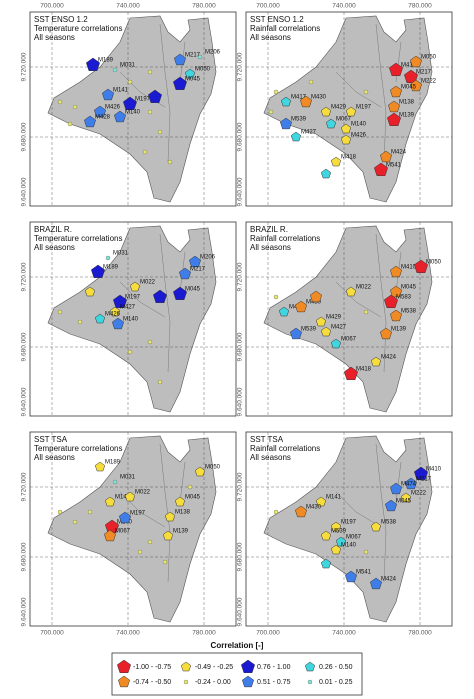  What do you see at coordinates (213, 468) in the screenshot?
I see `station-label: M050` at bounding box center [213, 468].